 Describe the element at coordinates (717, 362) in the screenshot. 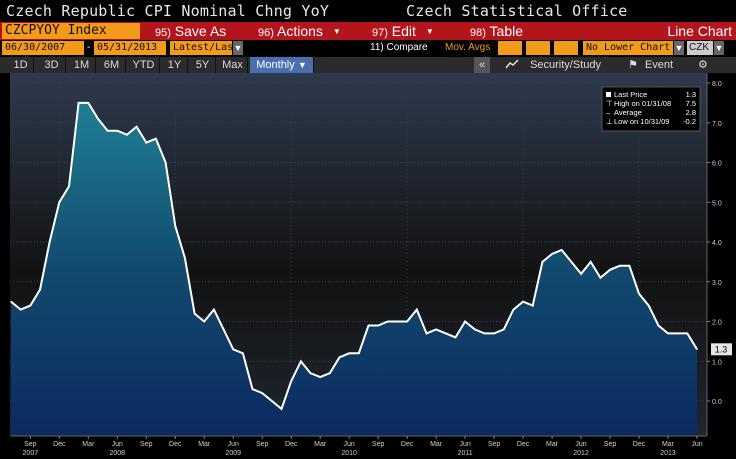

I see `y-tick-label: 1.0` at that location.